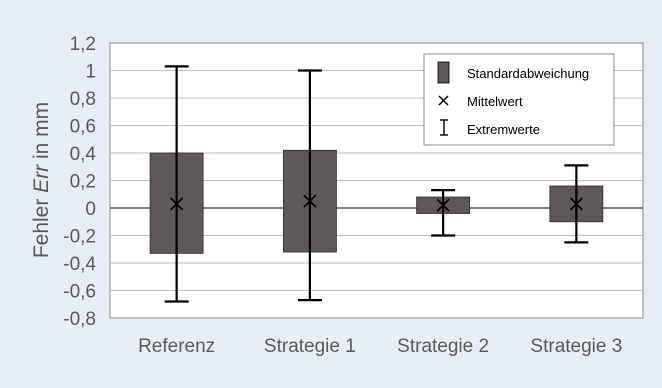 The image size is (662, 388). What do you see at coordinates (90, 72) in the screenshot?
I see `y-tick-label: 1` at bounding box center [90, 72].